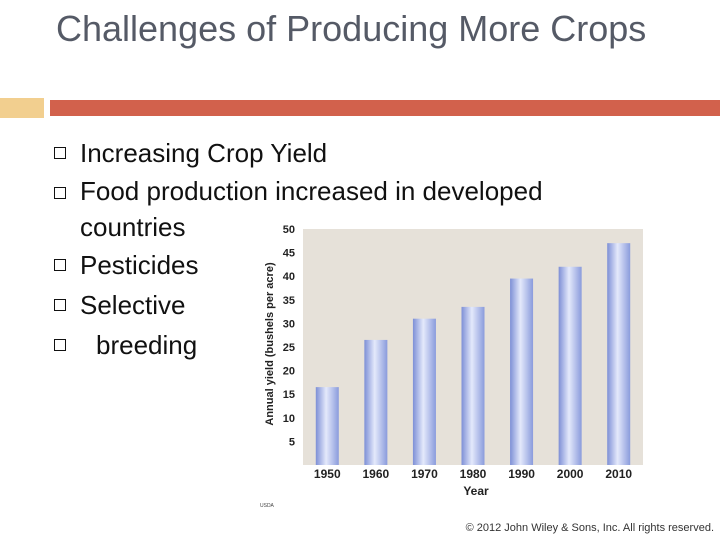 Image resolution: width=720 pixels, height=540 pixels. What do you see at coordinates (330, 305) in the screenshot?
I see `bullet-item: Selective` at bounding box center [330, 305].